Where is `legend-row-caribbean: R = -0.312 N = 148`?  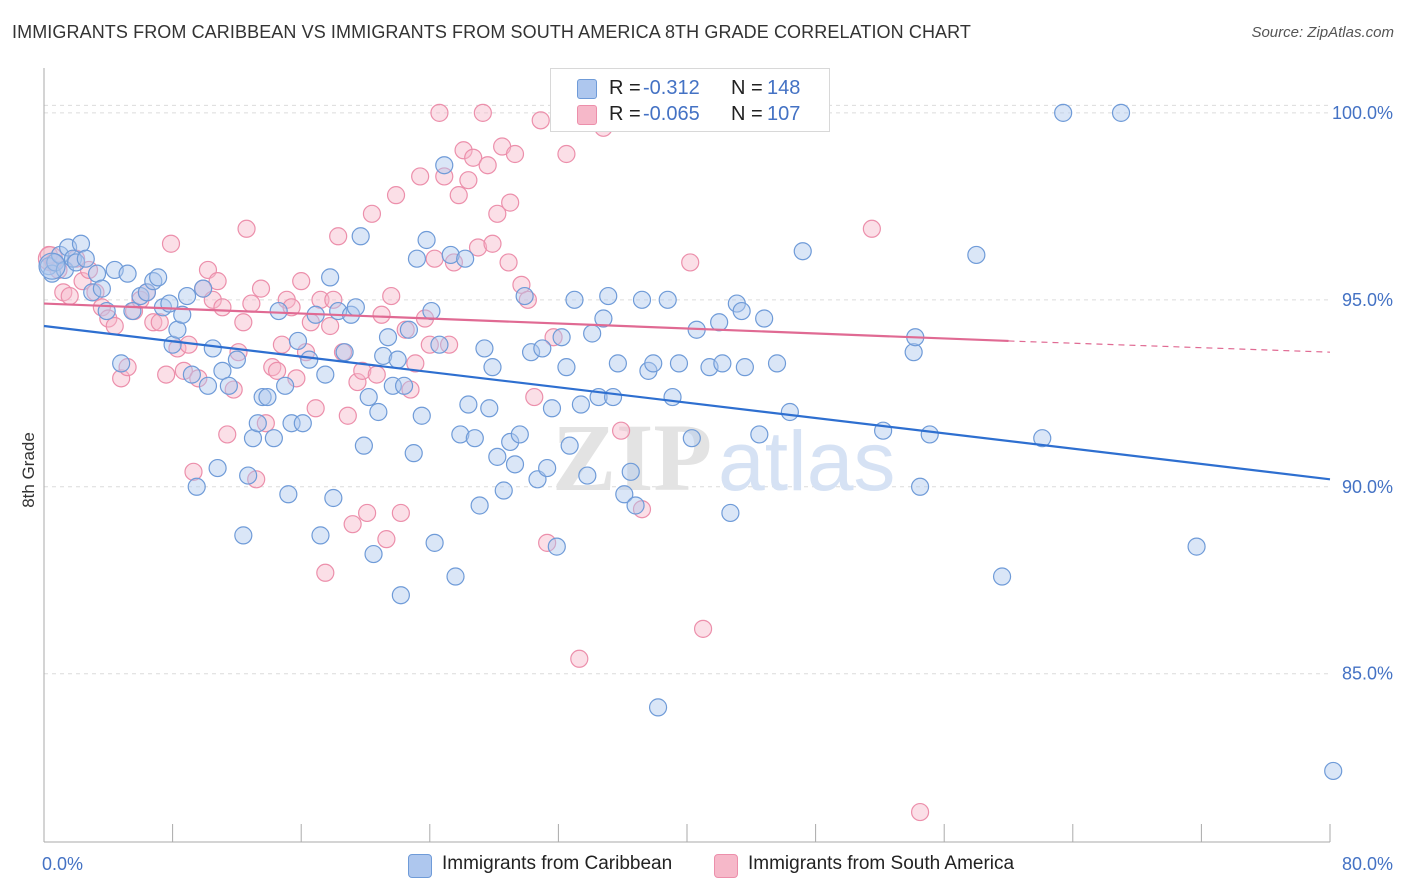
legend-row-caribbean: R = -0.312 N = 148 is located at coordinates (690, 88).